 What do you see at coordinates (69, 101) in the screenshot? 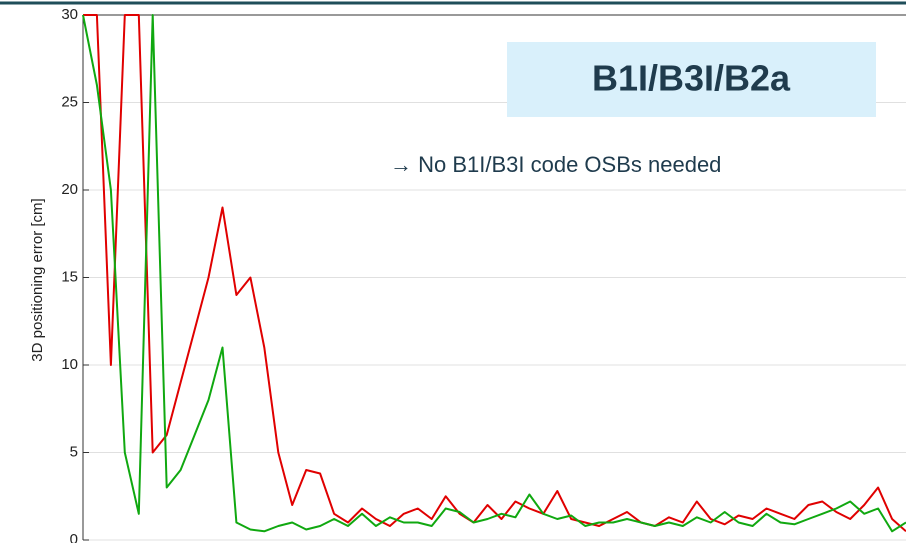
I see `y-tick-label: 25` at bounding box center [69, 101].